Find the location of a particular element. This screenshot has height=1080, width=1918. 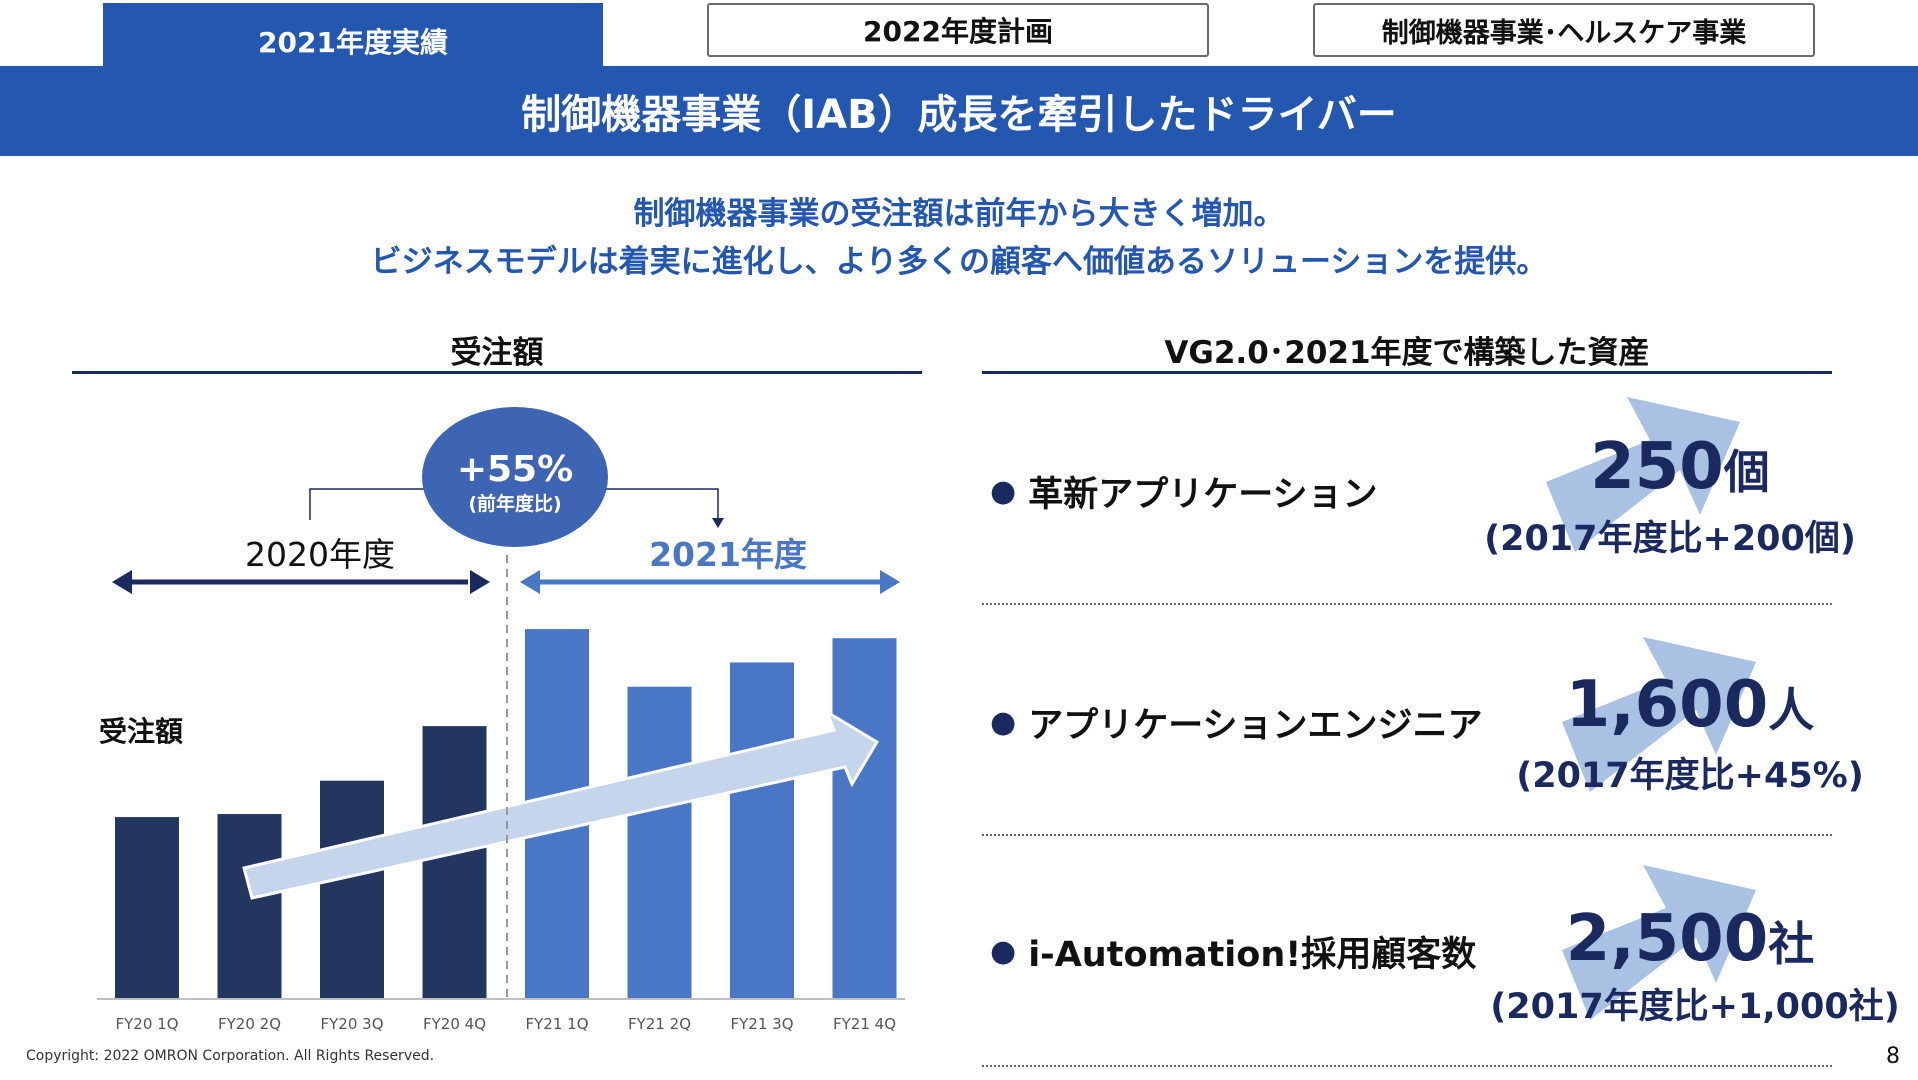

asset-unit: 個 is located at coordinates (1746, 472).